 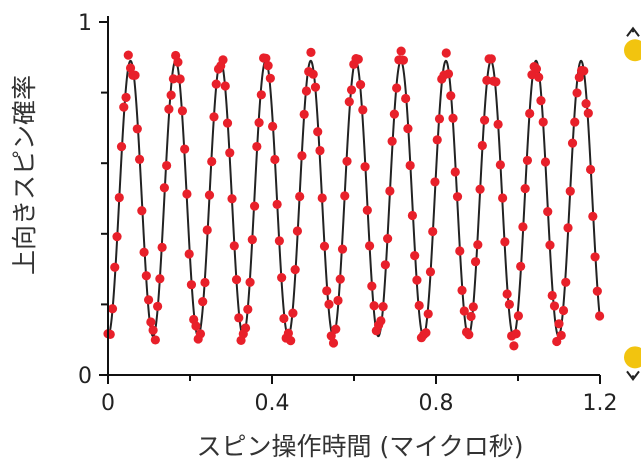 I want to click on x-tick-label: 1.2, so click(x=600, y=403).